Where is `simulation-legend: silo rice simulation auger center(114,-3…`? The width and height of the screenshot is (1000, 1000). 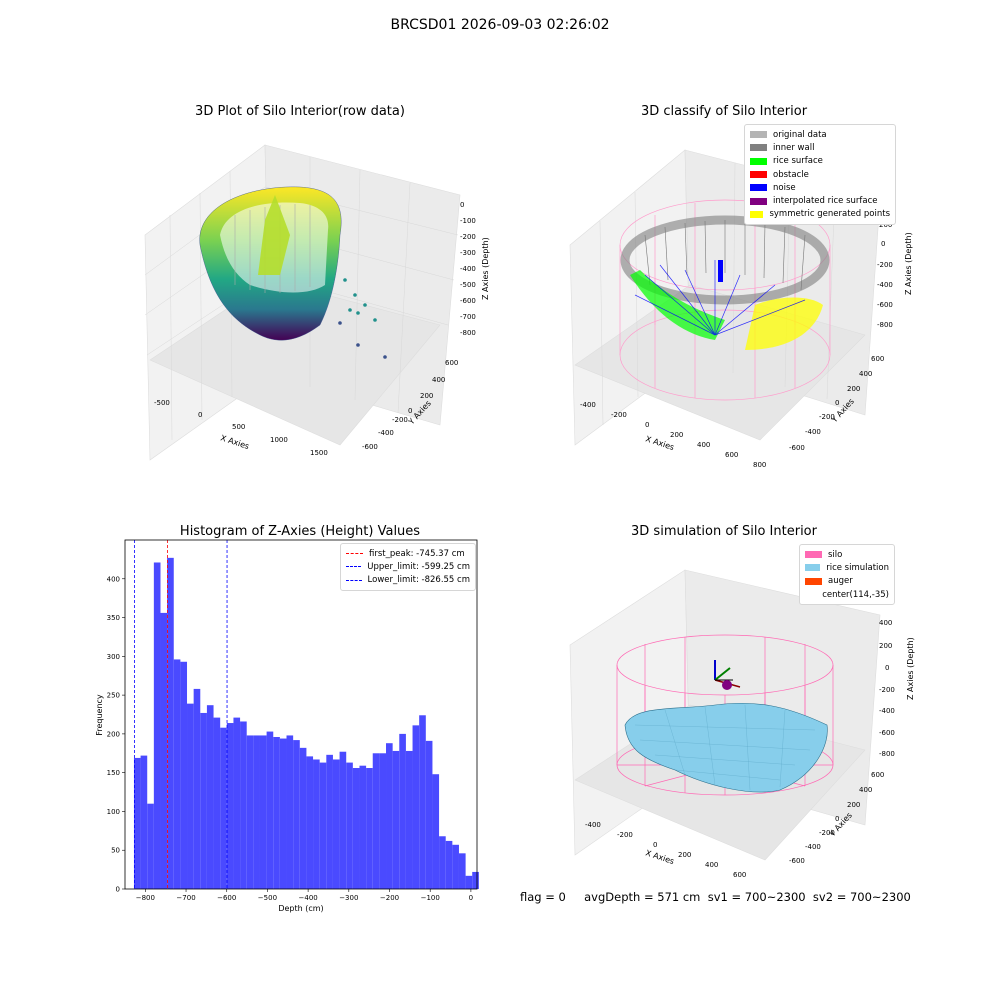
simulation-legend: silo rice simulation auger center(114,-3… is located at coordinates (847, 575).